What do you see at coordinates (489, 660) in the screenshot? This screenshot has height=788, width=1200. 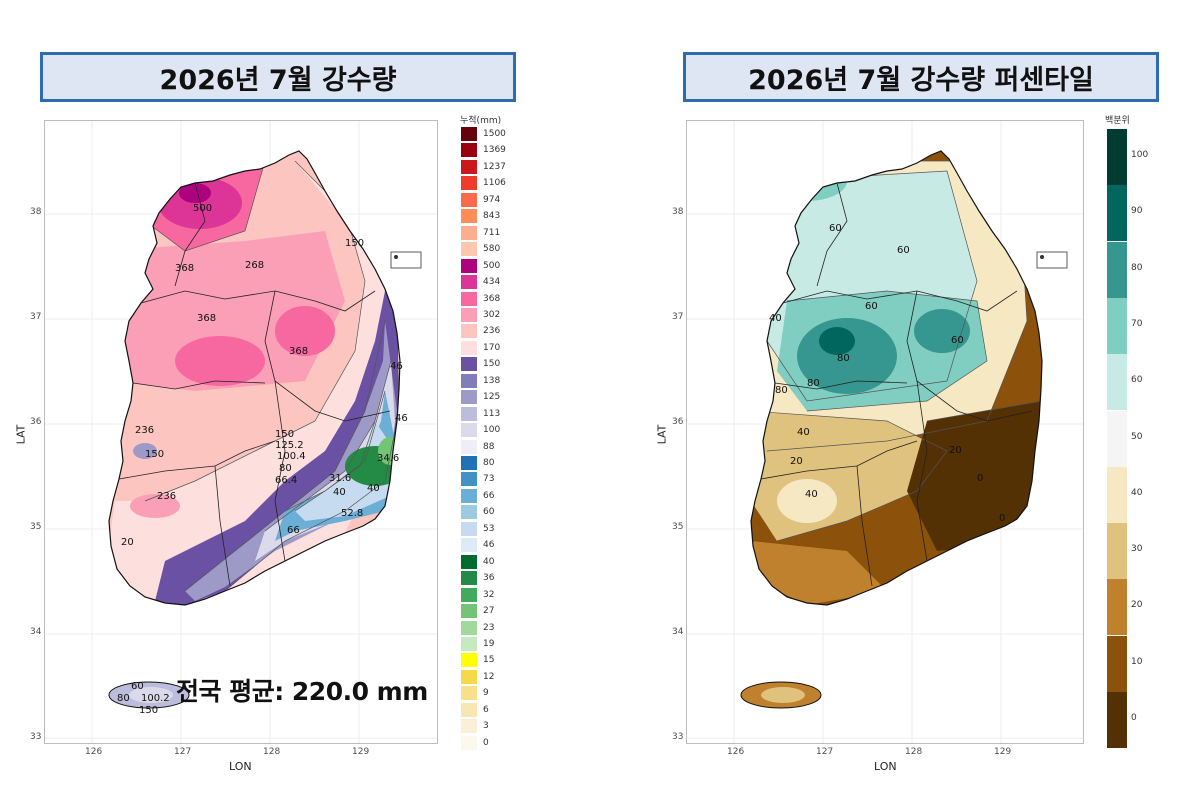 I see `legend-label: 15` at bounding box center [489, 660].